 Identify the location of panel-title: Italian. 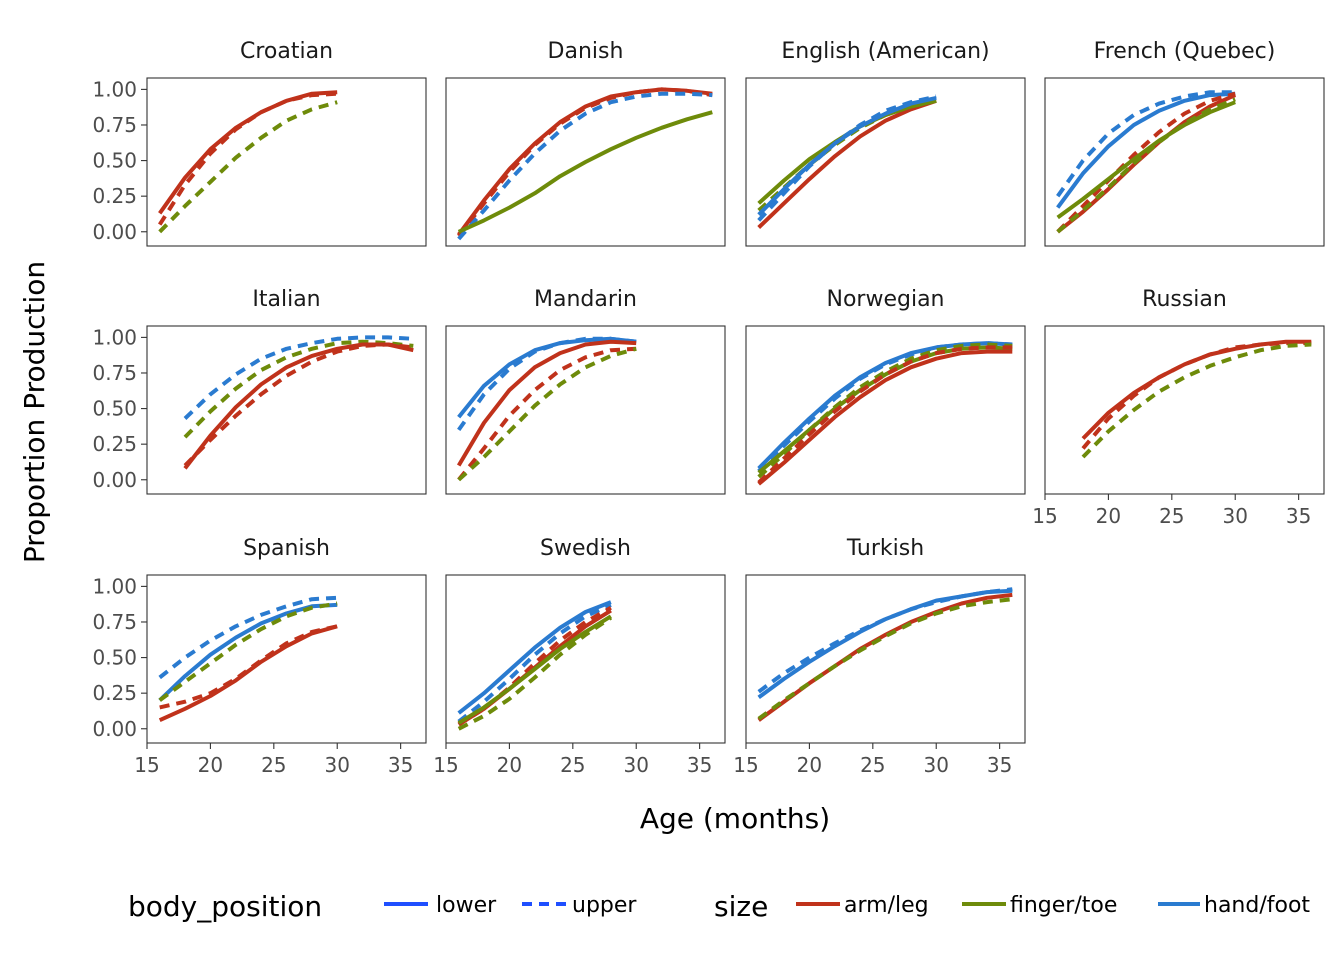
(286, 299).